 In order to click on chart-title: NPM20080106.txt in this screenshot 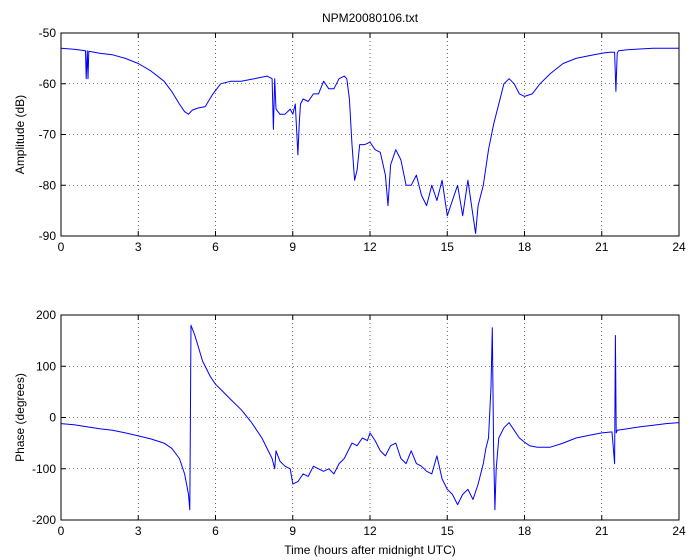, I will do `click(370, 18)`.